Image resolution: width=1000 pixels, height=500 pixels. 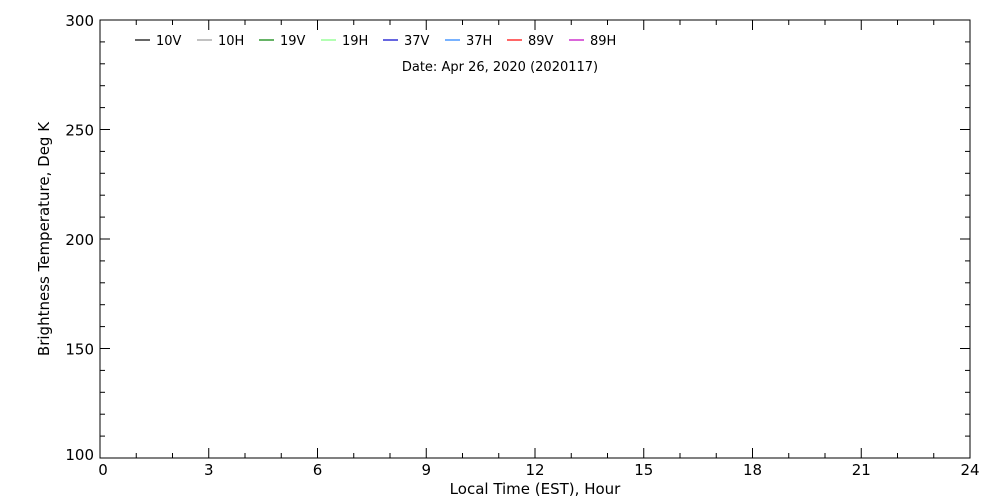 What do you see at coordinates (426, 470) in the screenshot?
I see `x-tick-label: 9` at bounding box center [426, 470].